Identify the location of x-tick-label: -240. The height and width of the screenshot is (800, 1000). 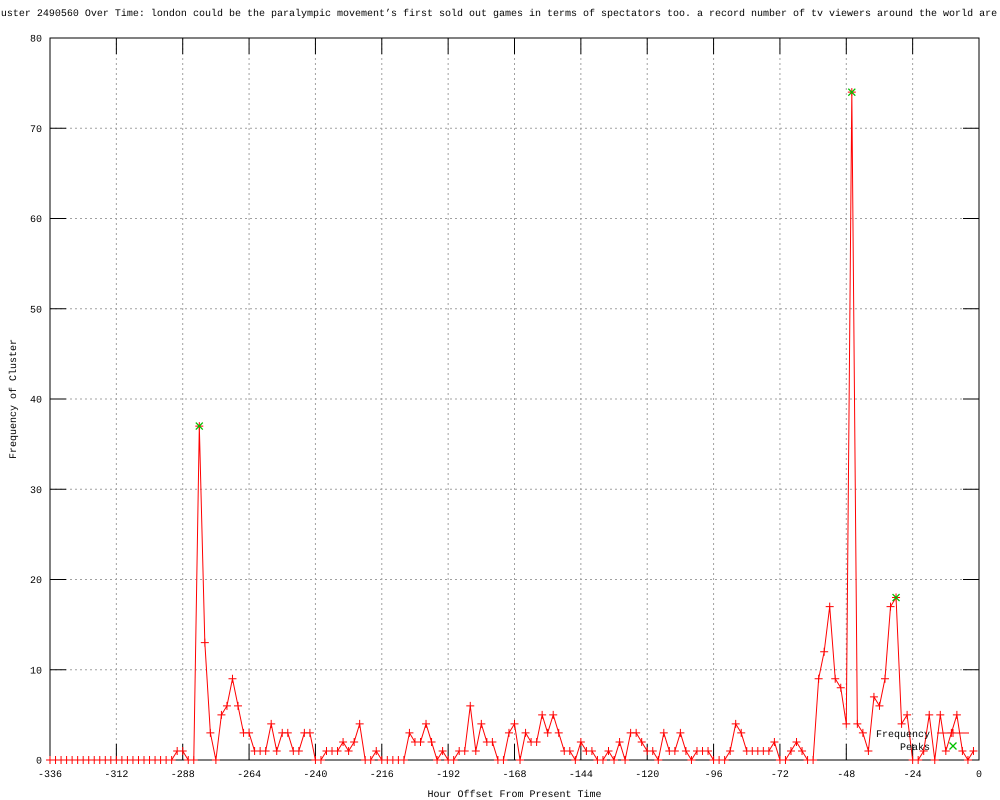
(315, 775).